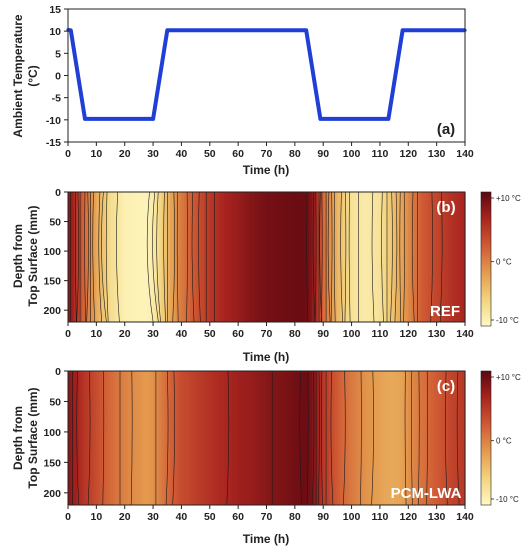 The width and height of the screenshot is (525, 550). What do you see at coordinates (153, 334) in the screenshot?
I see `x-tick-label: 30` at bounding box center [153, 334].